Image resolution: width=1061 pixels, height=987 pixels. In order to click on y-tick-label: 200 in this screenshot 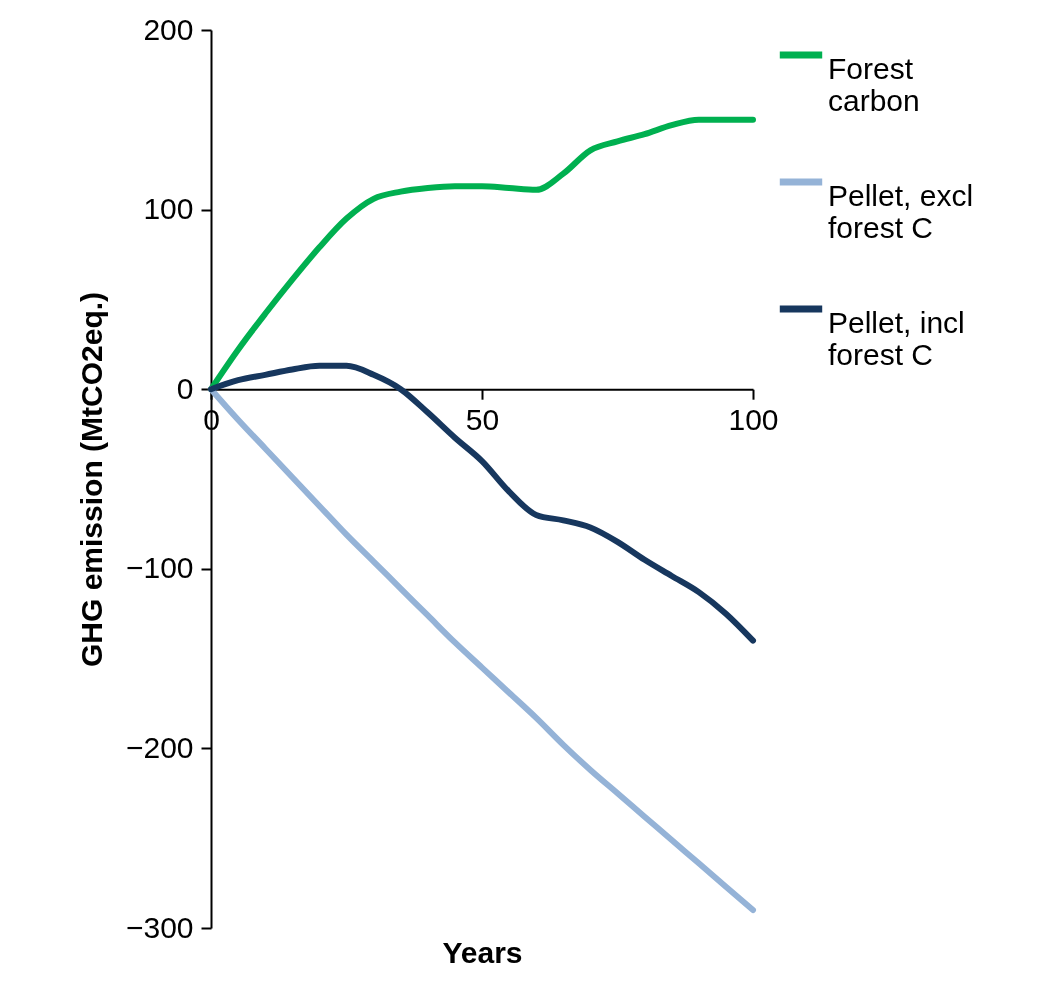, I will do `click(168, 29)`.